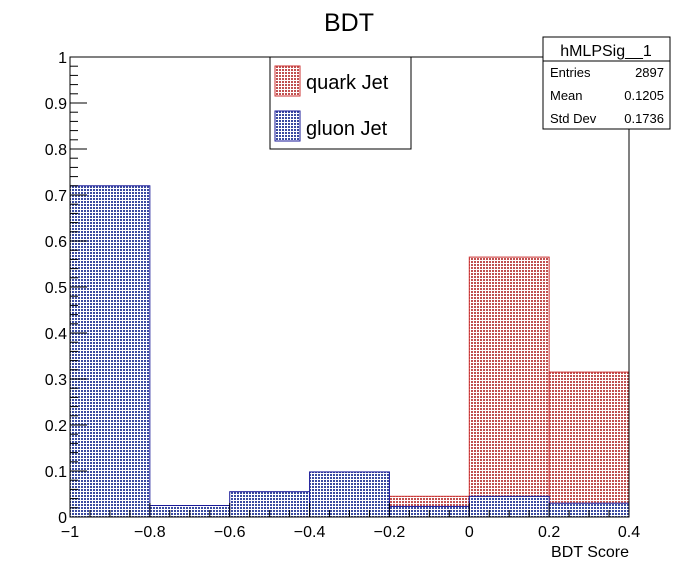 The width and height of the screenshot is (698, 575). I want to click on x-tick-label: −0.2, so click(390, 532).